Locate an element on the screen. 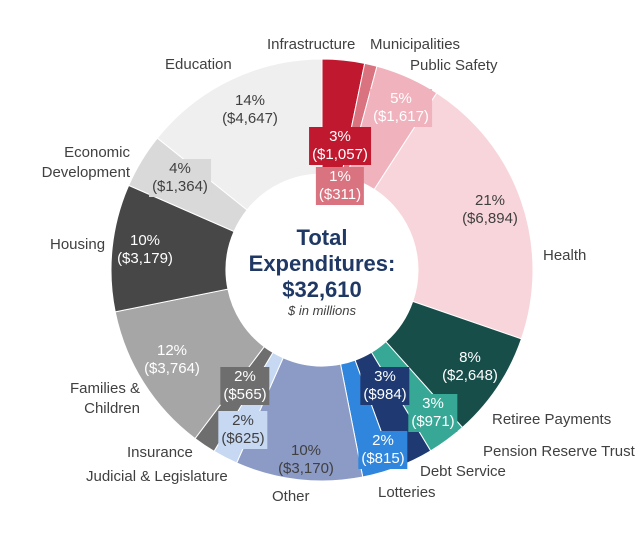 Image resolution: width=642 pixels, height=536 pixels. data-label: 10% ($3,179) is located at coordinates (145, 250).